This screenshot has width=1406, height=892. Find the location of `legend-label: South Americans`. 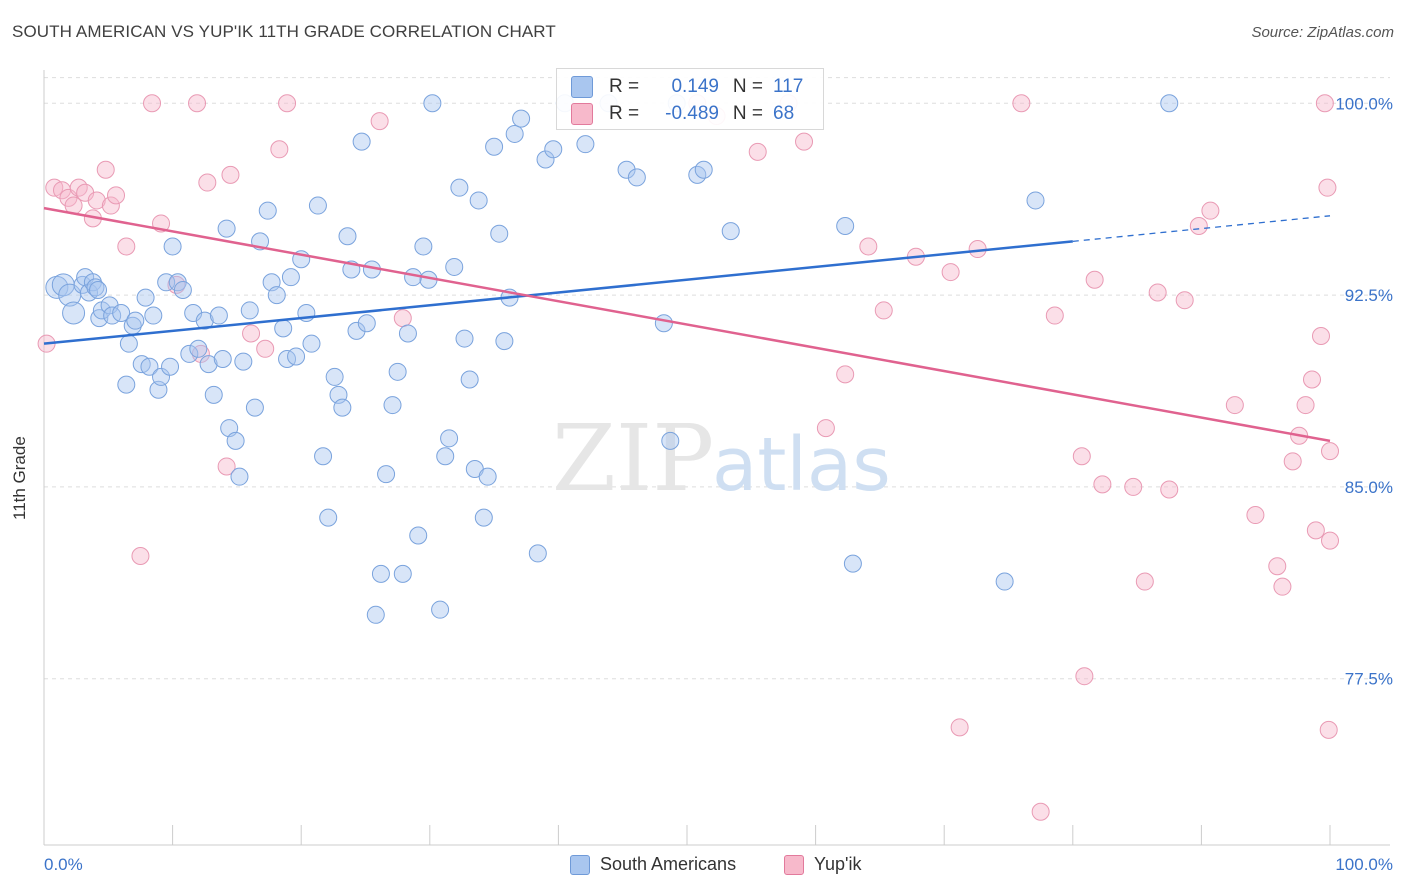

legend-label: South Americans is located at coordinates (668, 864).